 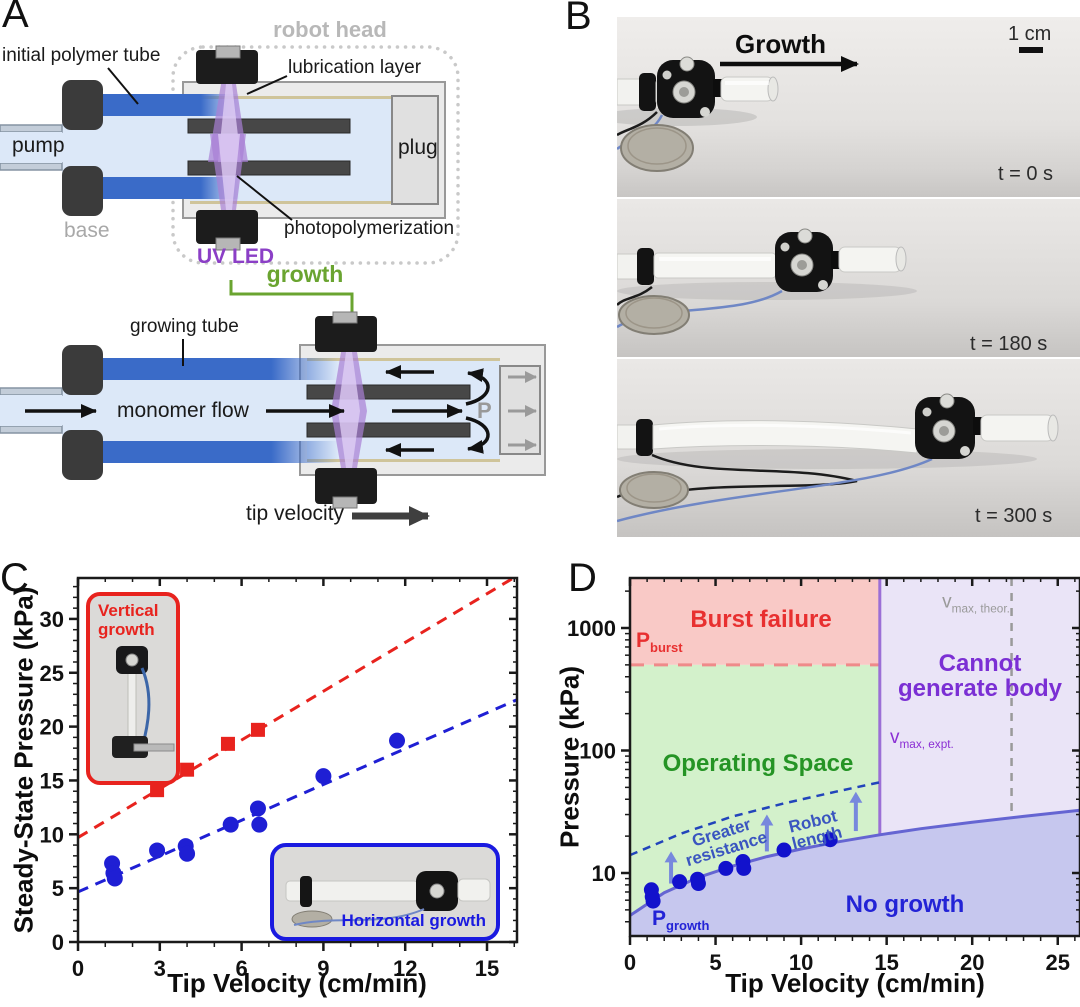 I want to click on c-x-axis-title: Tip Velocity (cm/min), so click(x=297, y=983).